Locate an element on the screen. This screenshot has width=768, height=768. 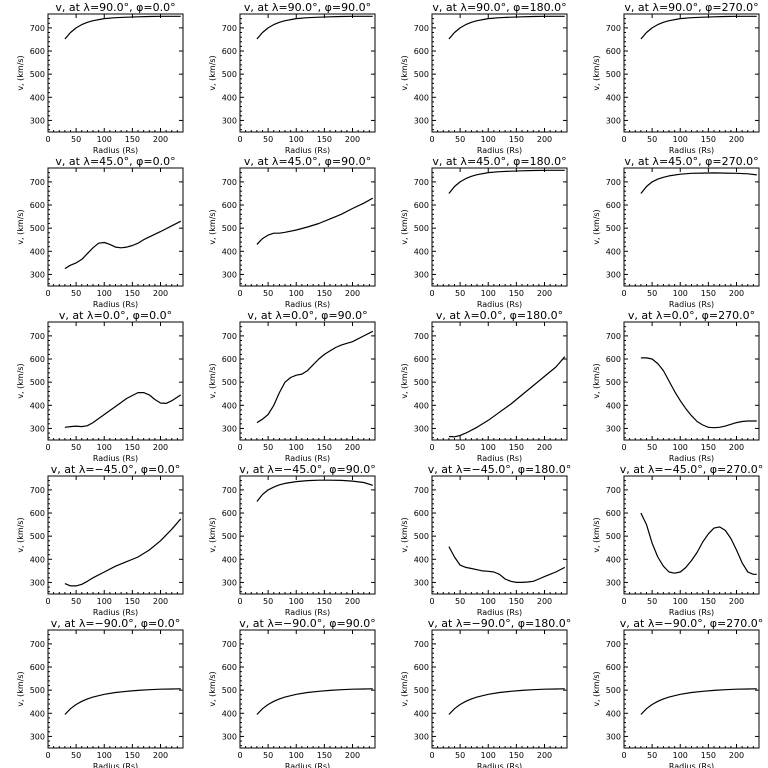
chart-title: v, at λ=0.0°, φ=90.0° is located at coordinates (307, 315).